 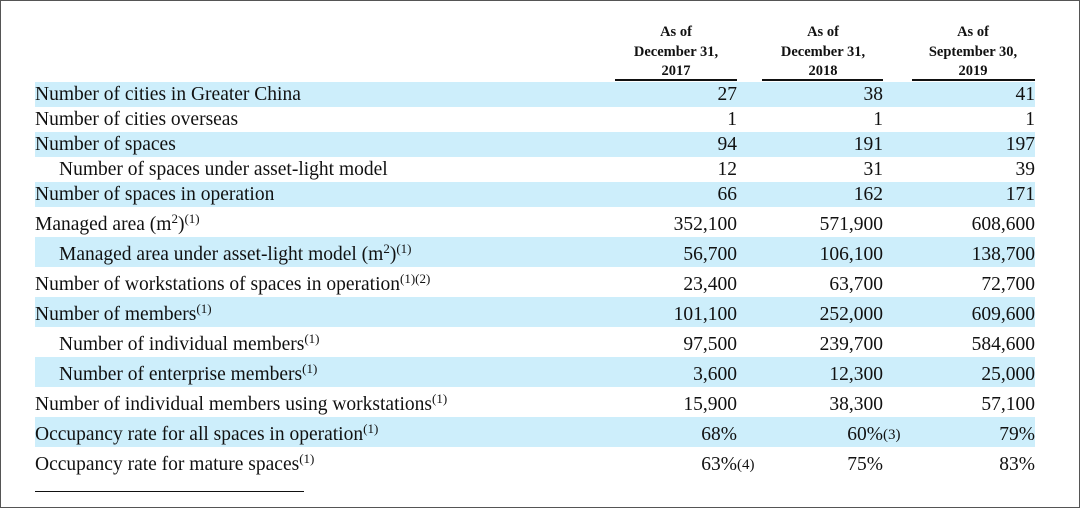 I want to click on cell-value: 3,600, so click(x=715, y=375).